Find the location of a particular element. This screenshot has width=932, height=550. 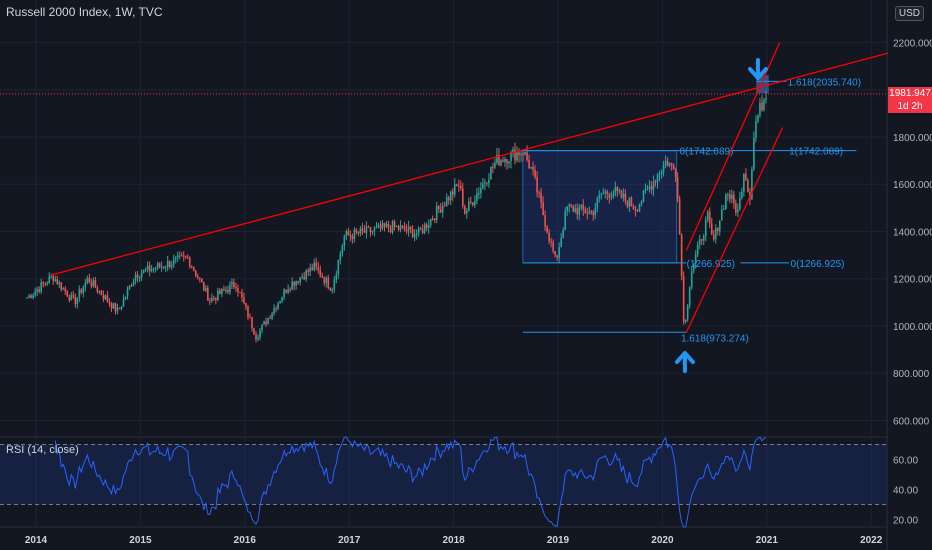

fib2-ext-label: 1.618(2035.740) is located at coordinates (824, 82).